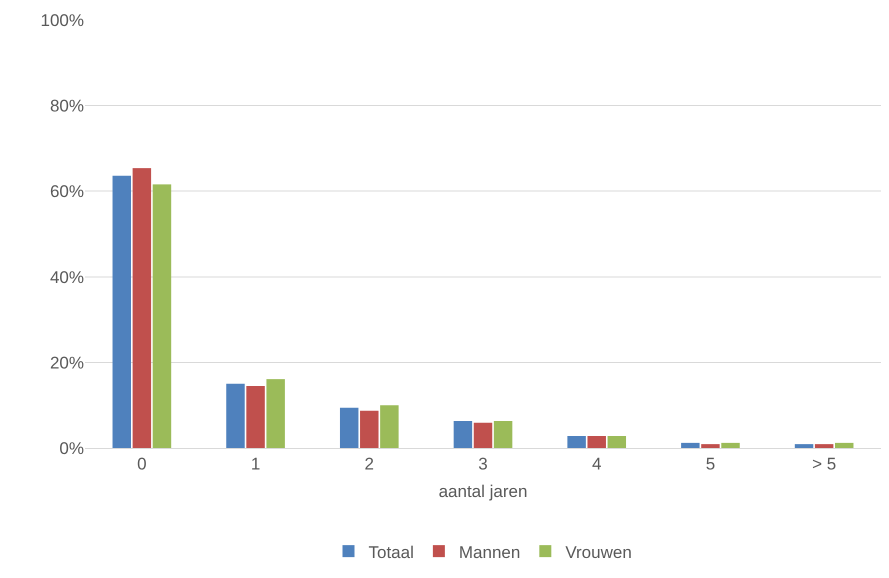 This screenshot has height=578, width=889. Describe the element at coordinates (67, 362) in the screenshot. I see `y-tick-label: 20%` at that location.